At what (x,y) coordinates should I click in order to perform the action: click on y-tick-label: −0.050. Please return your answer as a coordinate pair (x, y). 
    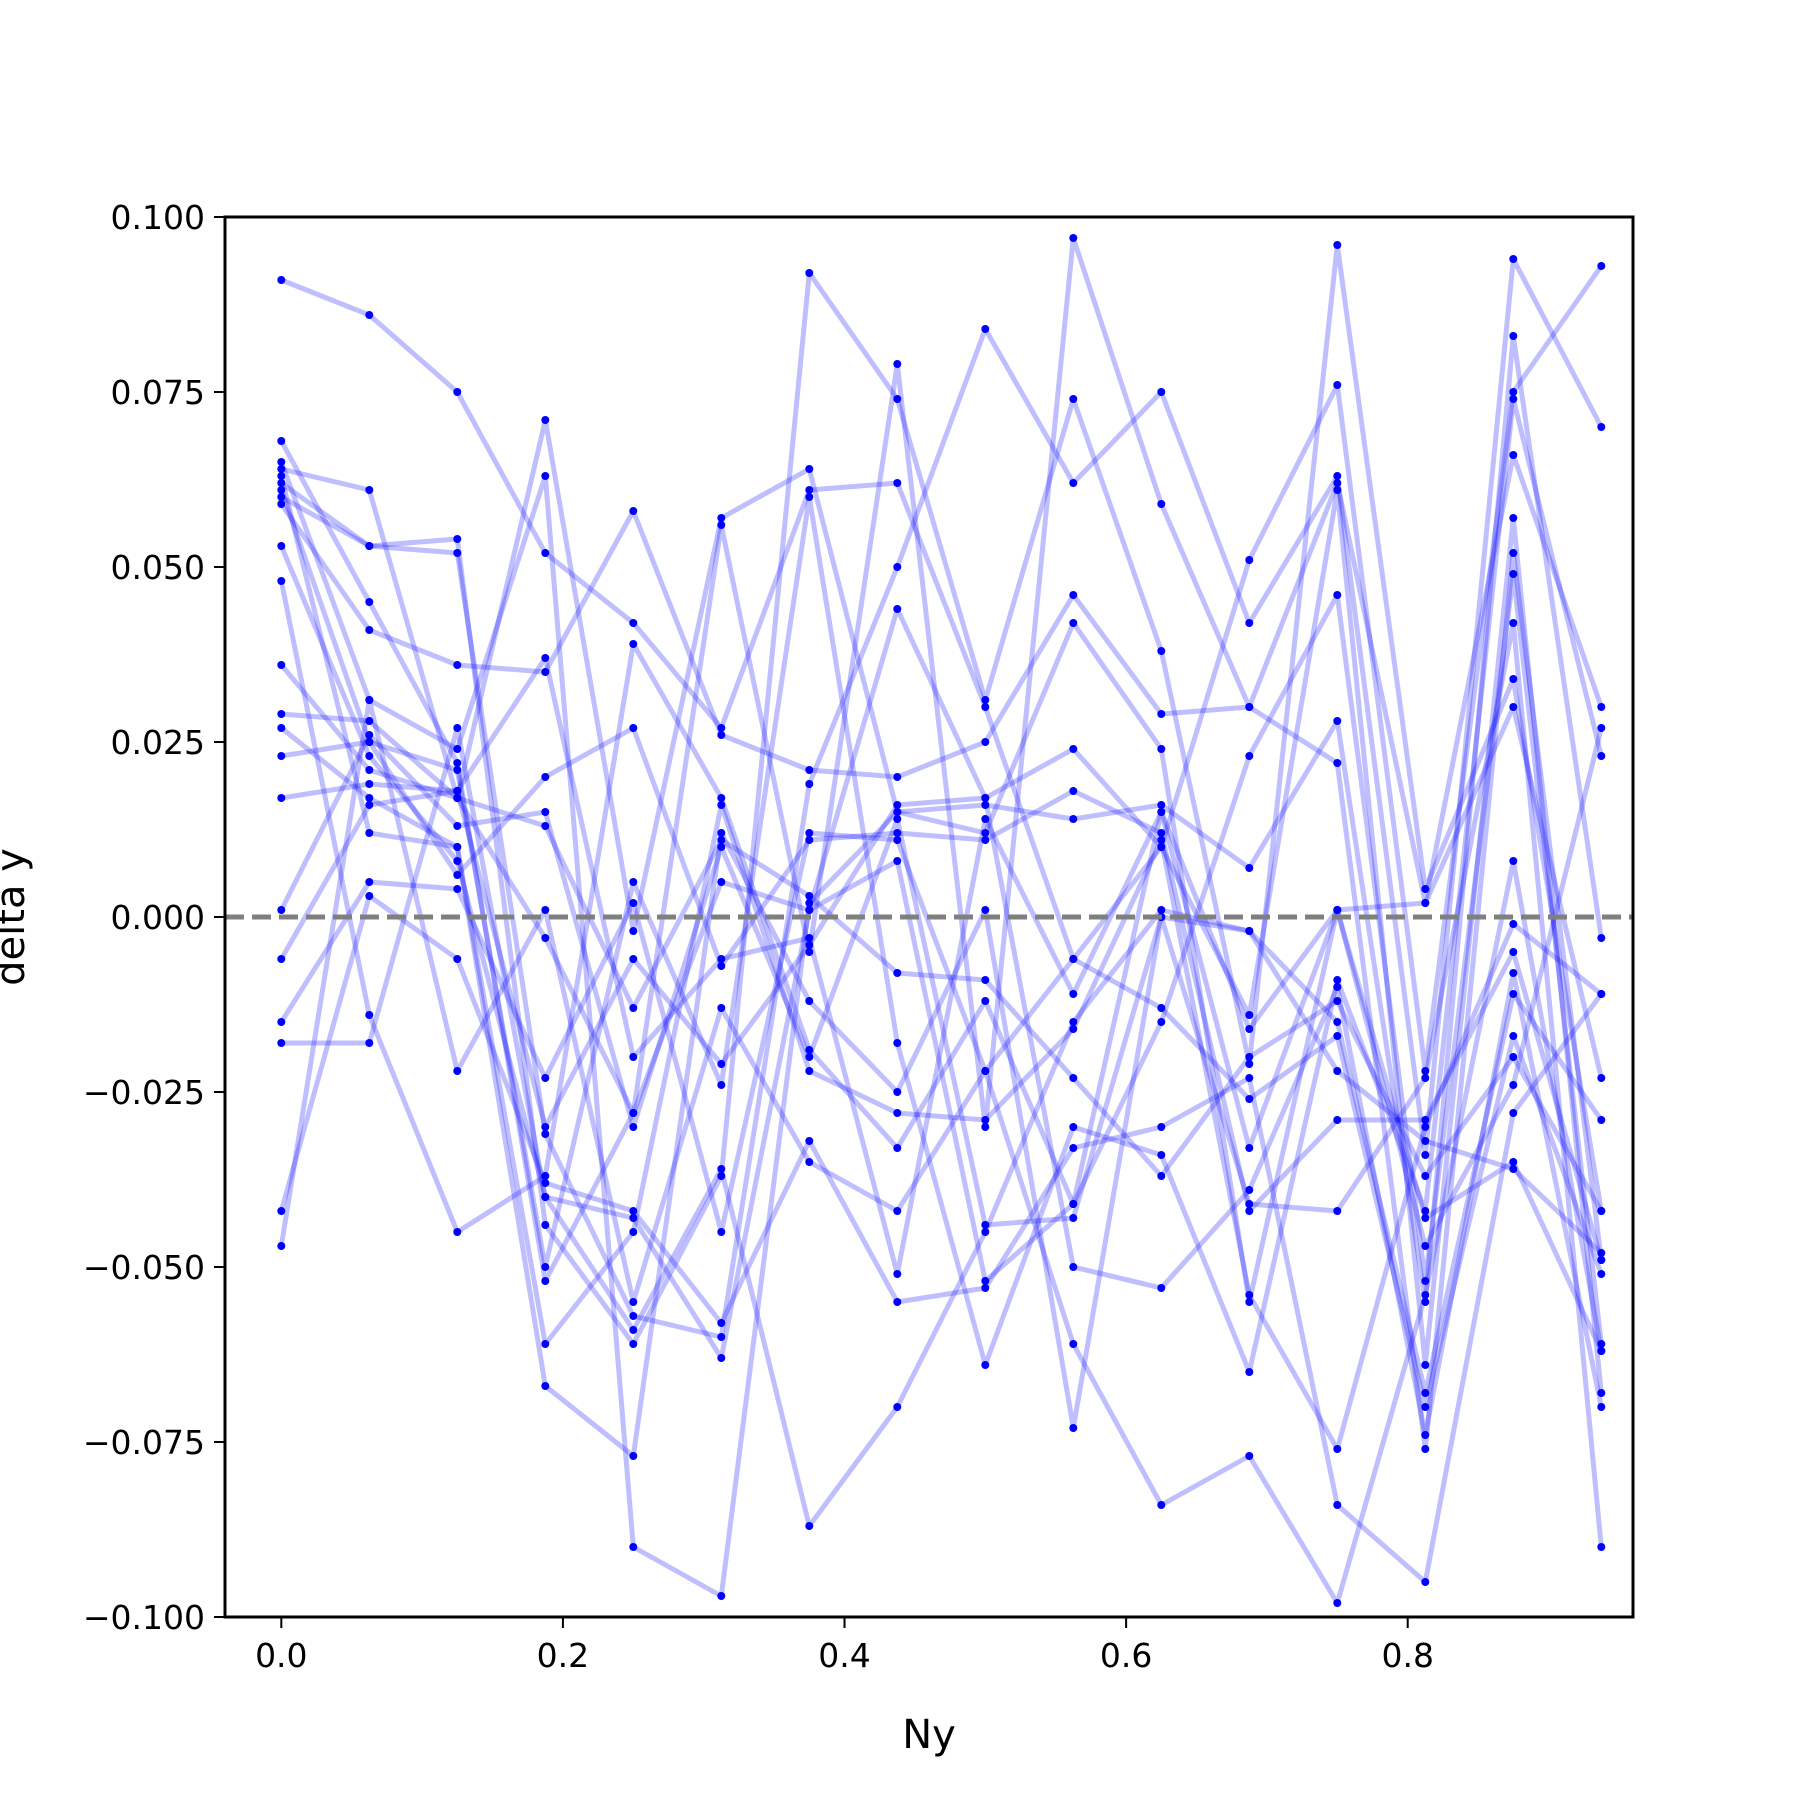
    Looking at the image, I should click on (144, 1267).